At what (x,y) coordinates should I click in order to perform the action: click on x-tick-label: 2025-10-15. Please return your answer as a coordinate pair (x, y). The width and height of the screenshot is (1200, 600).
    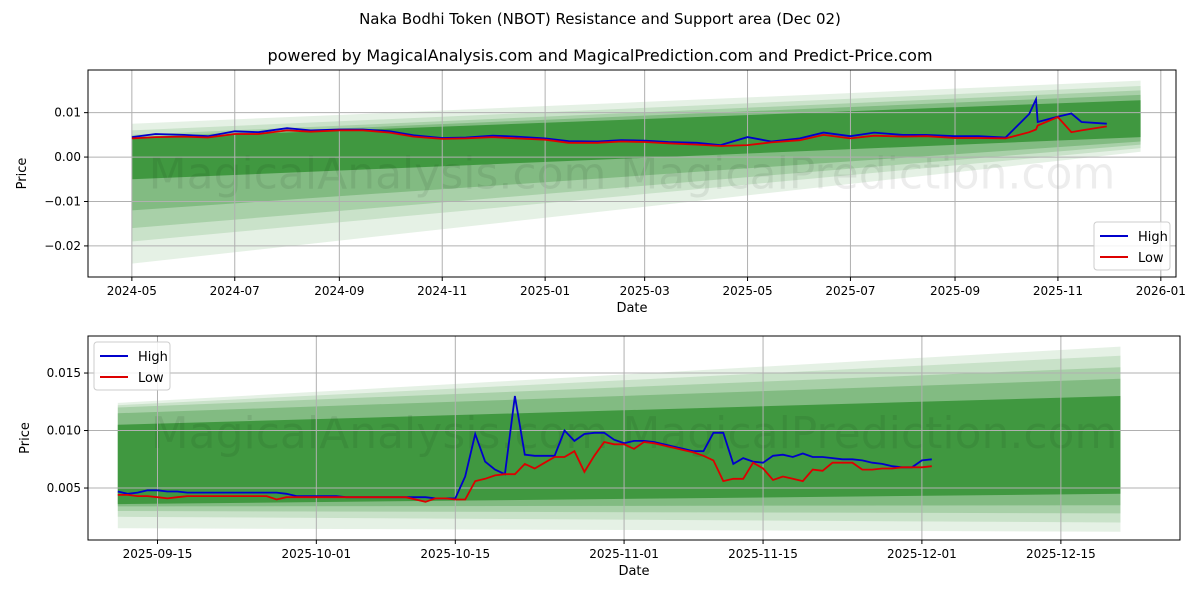
    Looking at the image, I should click on (455, 554).